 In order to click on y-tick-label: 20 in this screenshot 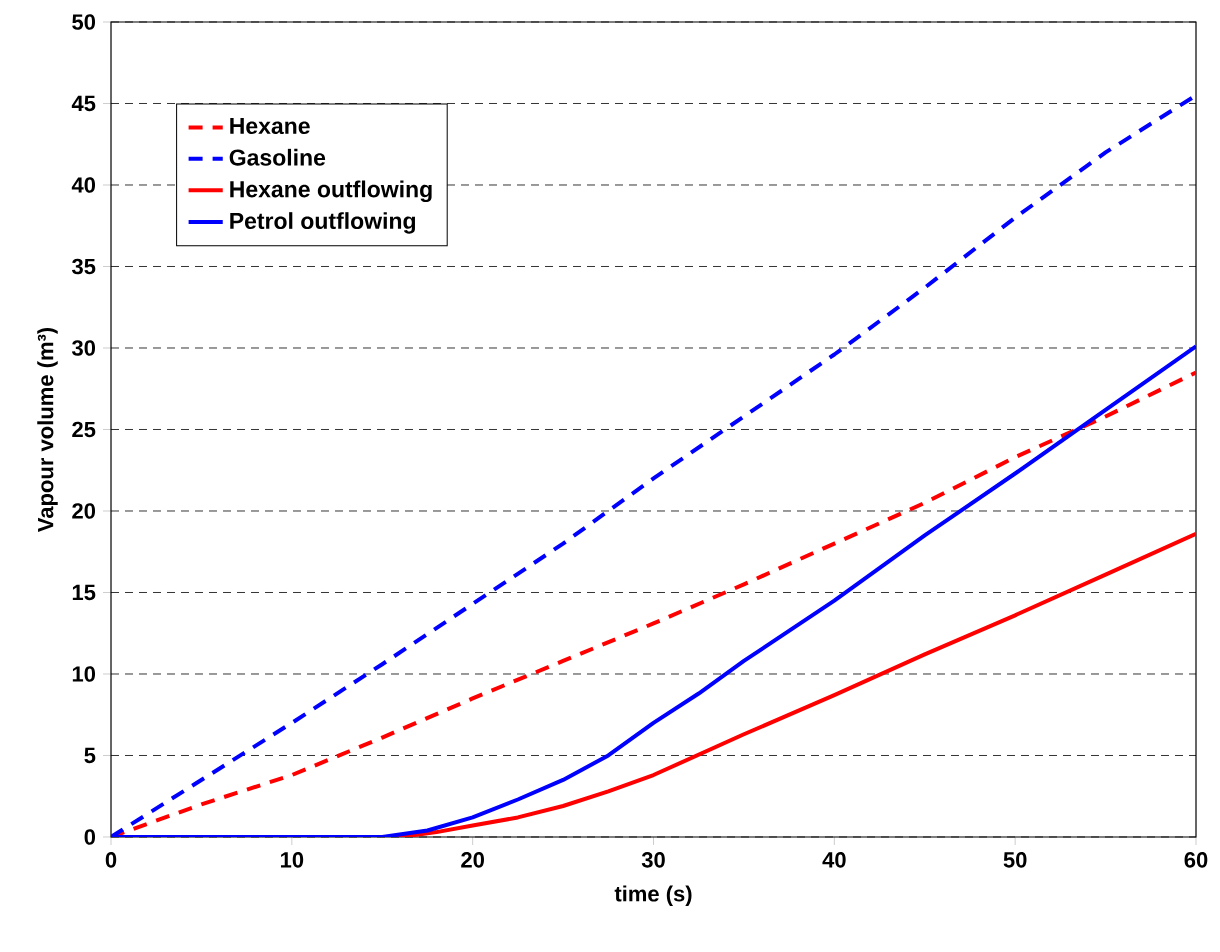, I will do `click(84, 511)`.